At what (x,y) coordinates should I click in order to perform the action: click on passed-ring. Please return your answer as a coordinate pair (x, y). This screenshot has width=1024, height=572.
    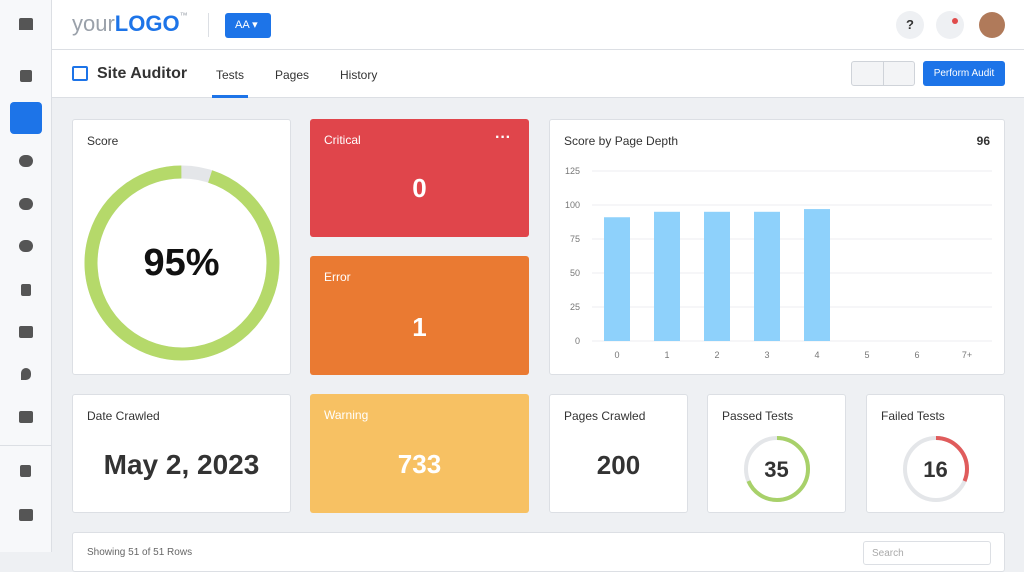
    Looking at the image, I should click on (777, 469).